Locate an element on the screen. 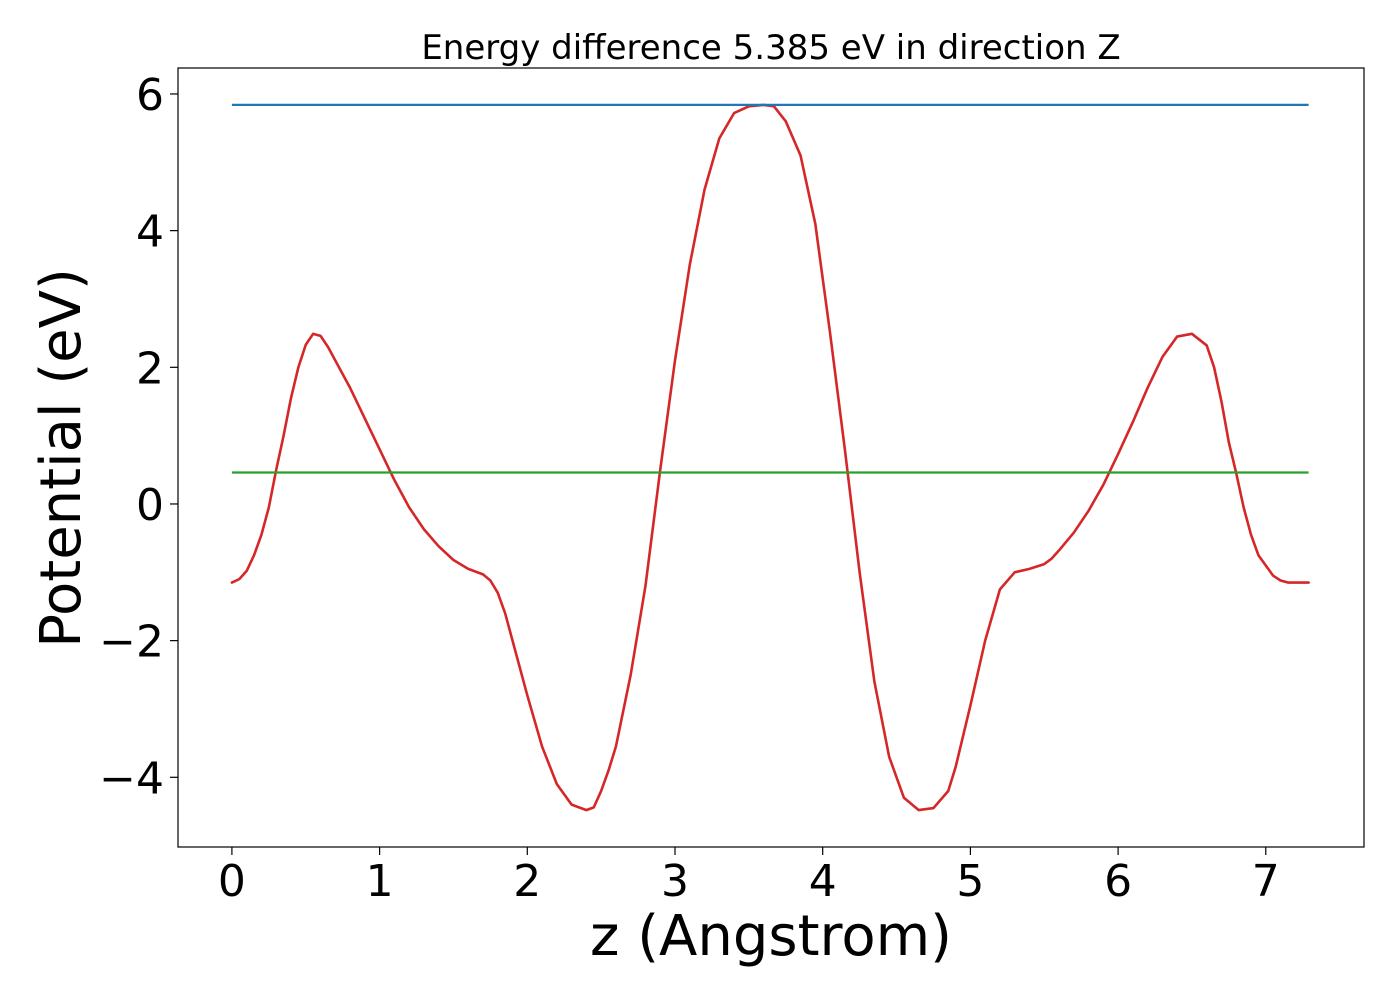 The width and height of the screenshot is (1400, 1000). y-tick-label: 2 is located at coordinates (150, 368).